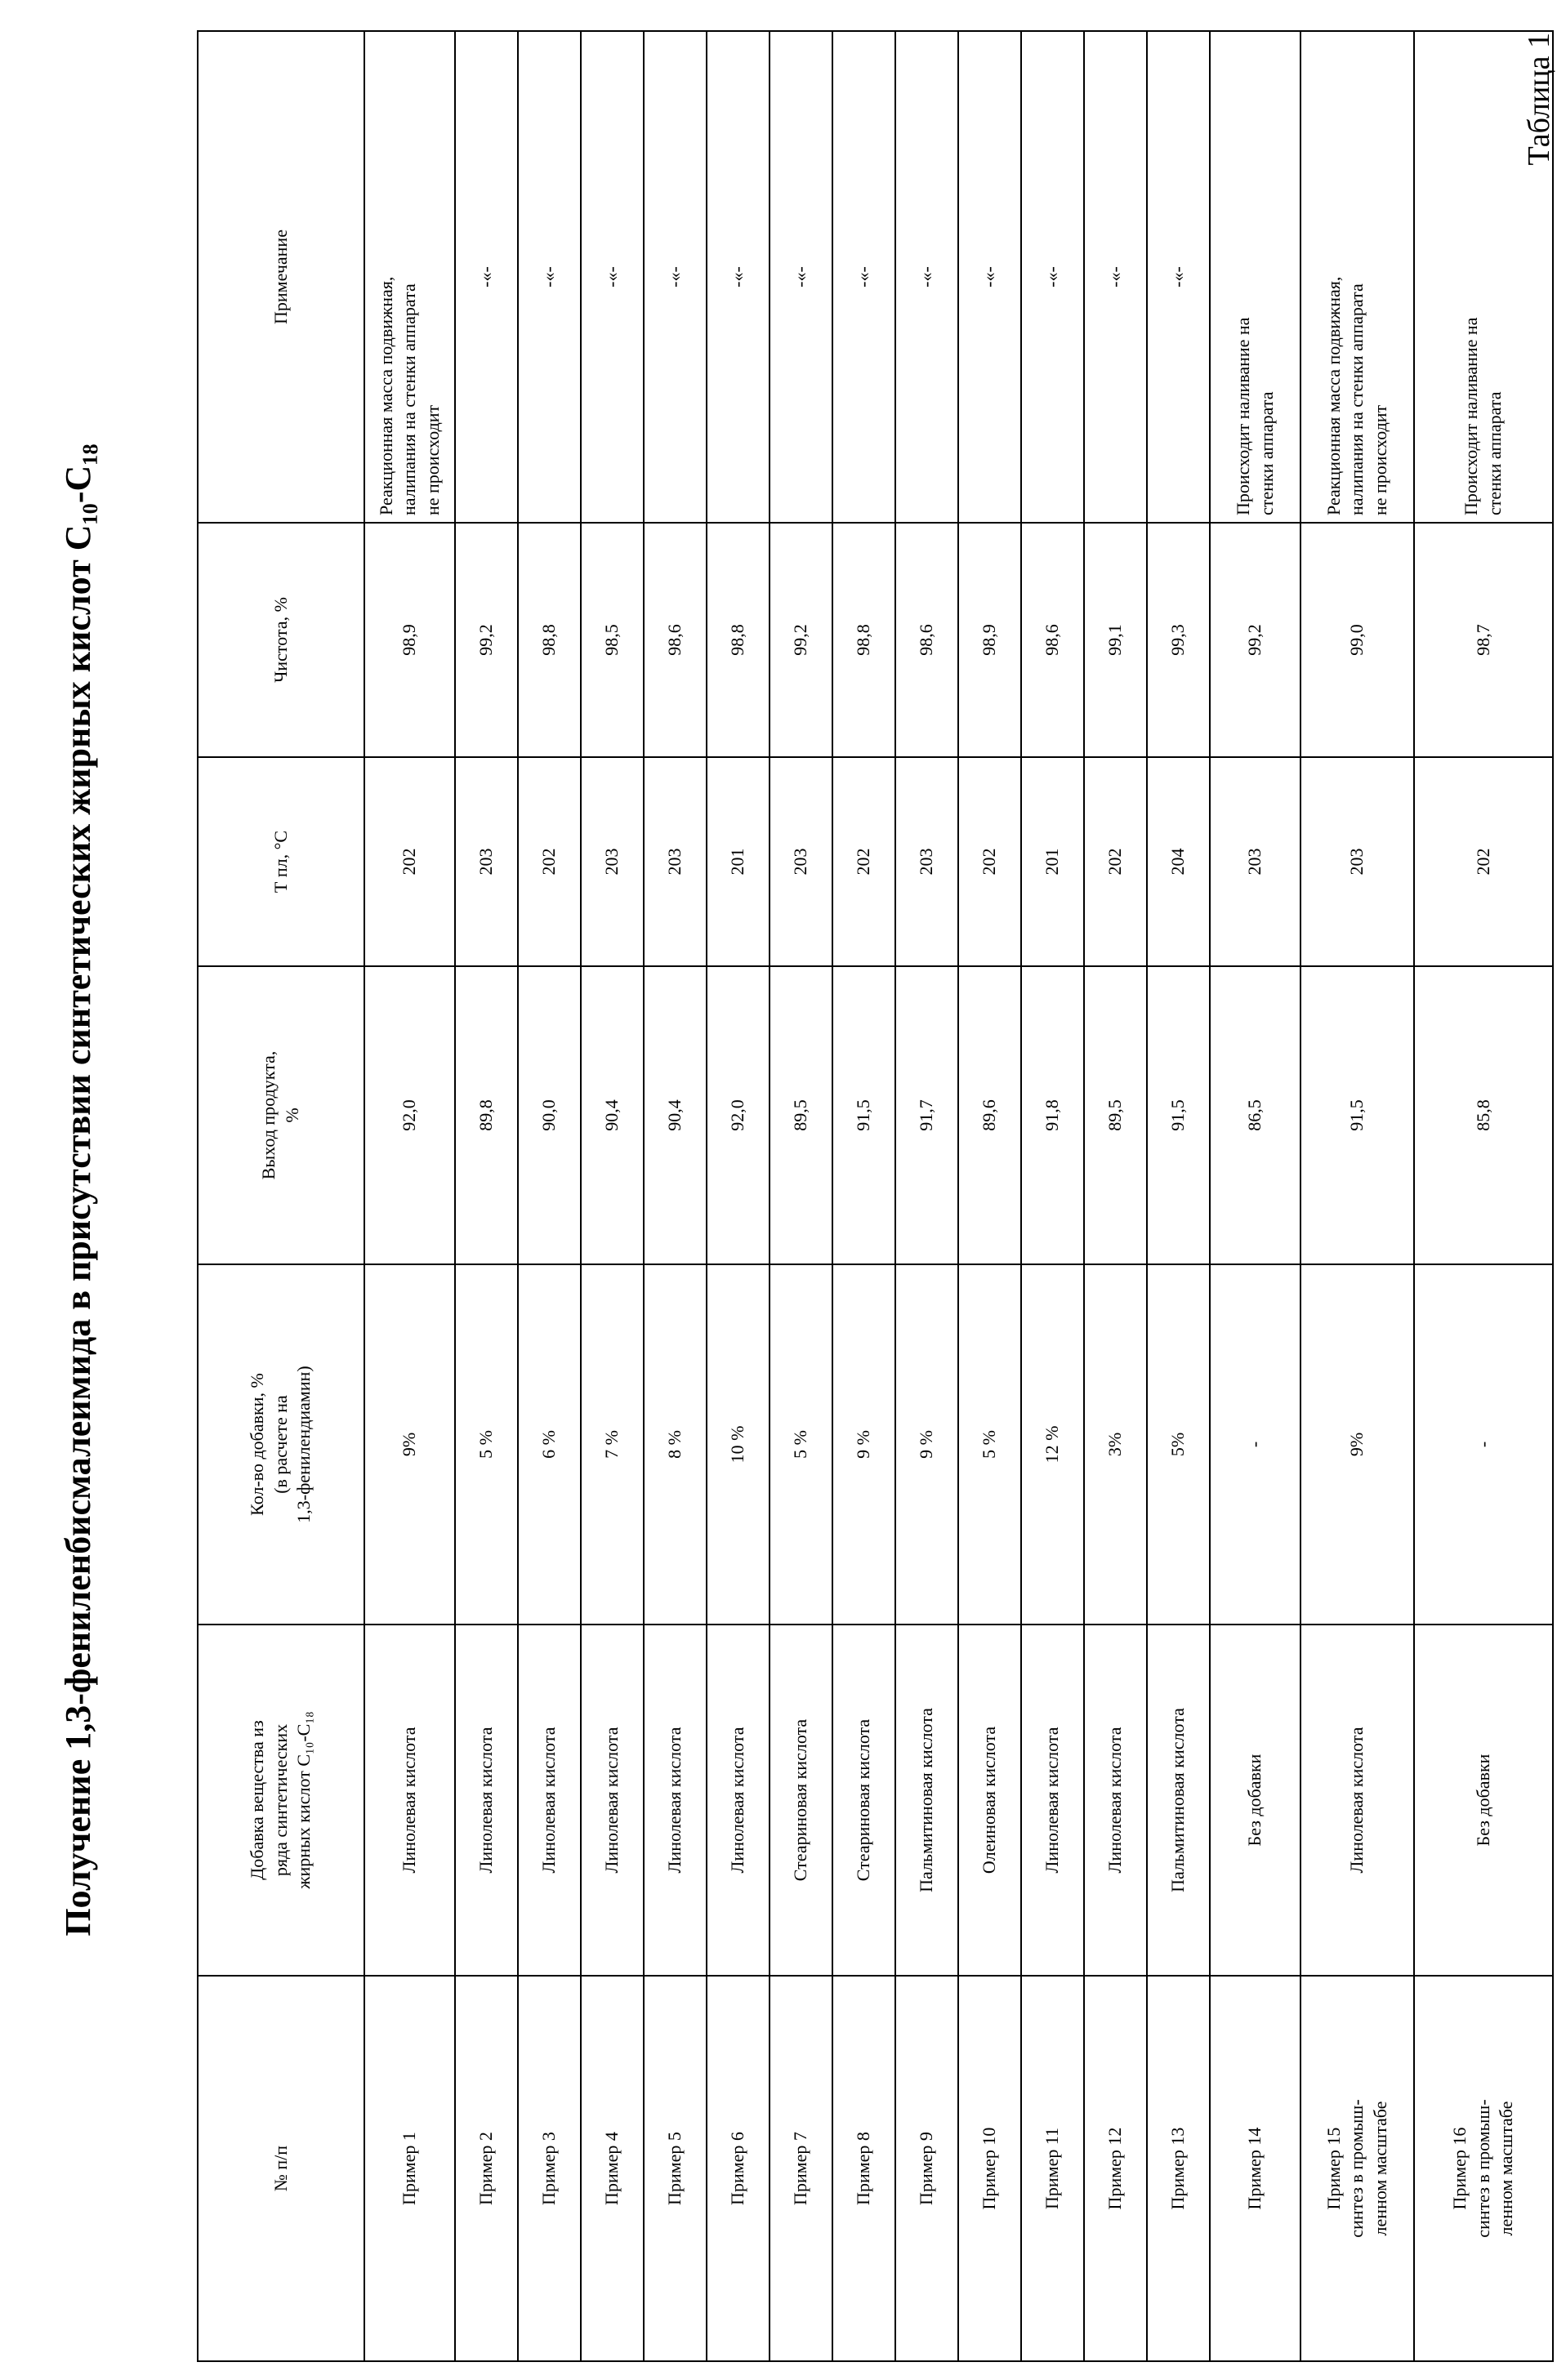  Describe the element at coordinates (1052, 1445) in the screenshot. I see `table-cell: 12 %` at that location.